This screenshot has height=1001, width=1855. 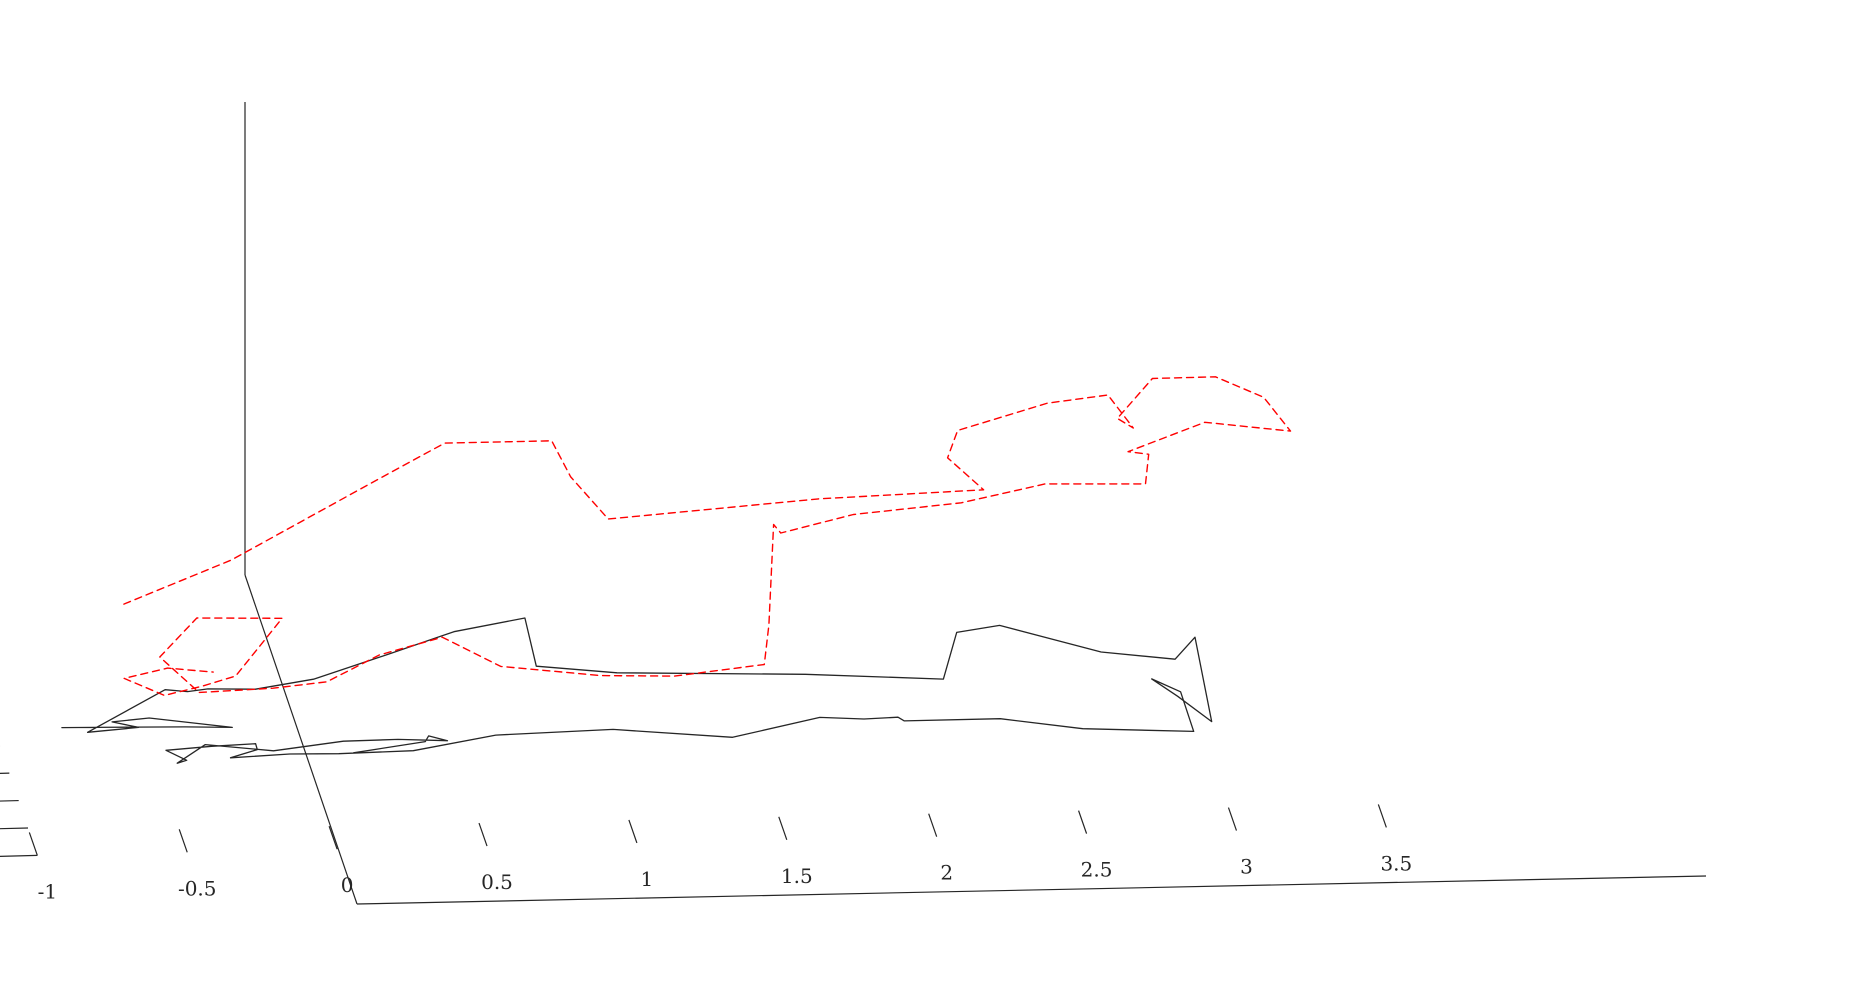 What do you see at coordinates (197, 888) in the screenshot?
I see `x-tick-label: -0.5` at bounding box center [197, 888].